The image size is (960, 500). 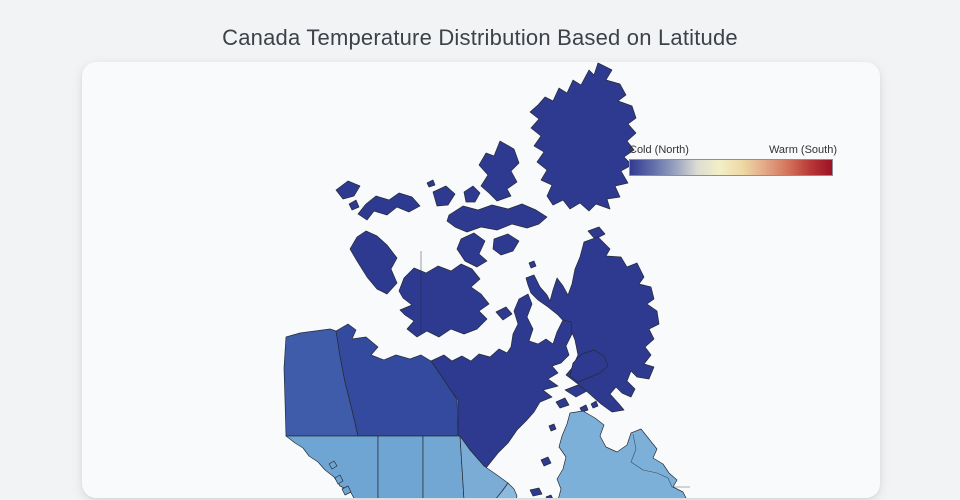 I want to click on region-quebec-labrador, so click(x=621, y=454).